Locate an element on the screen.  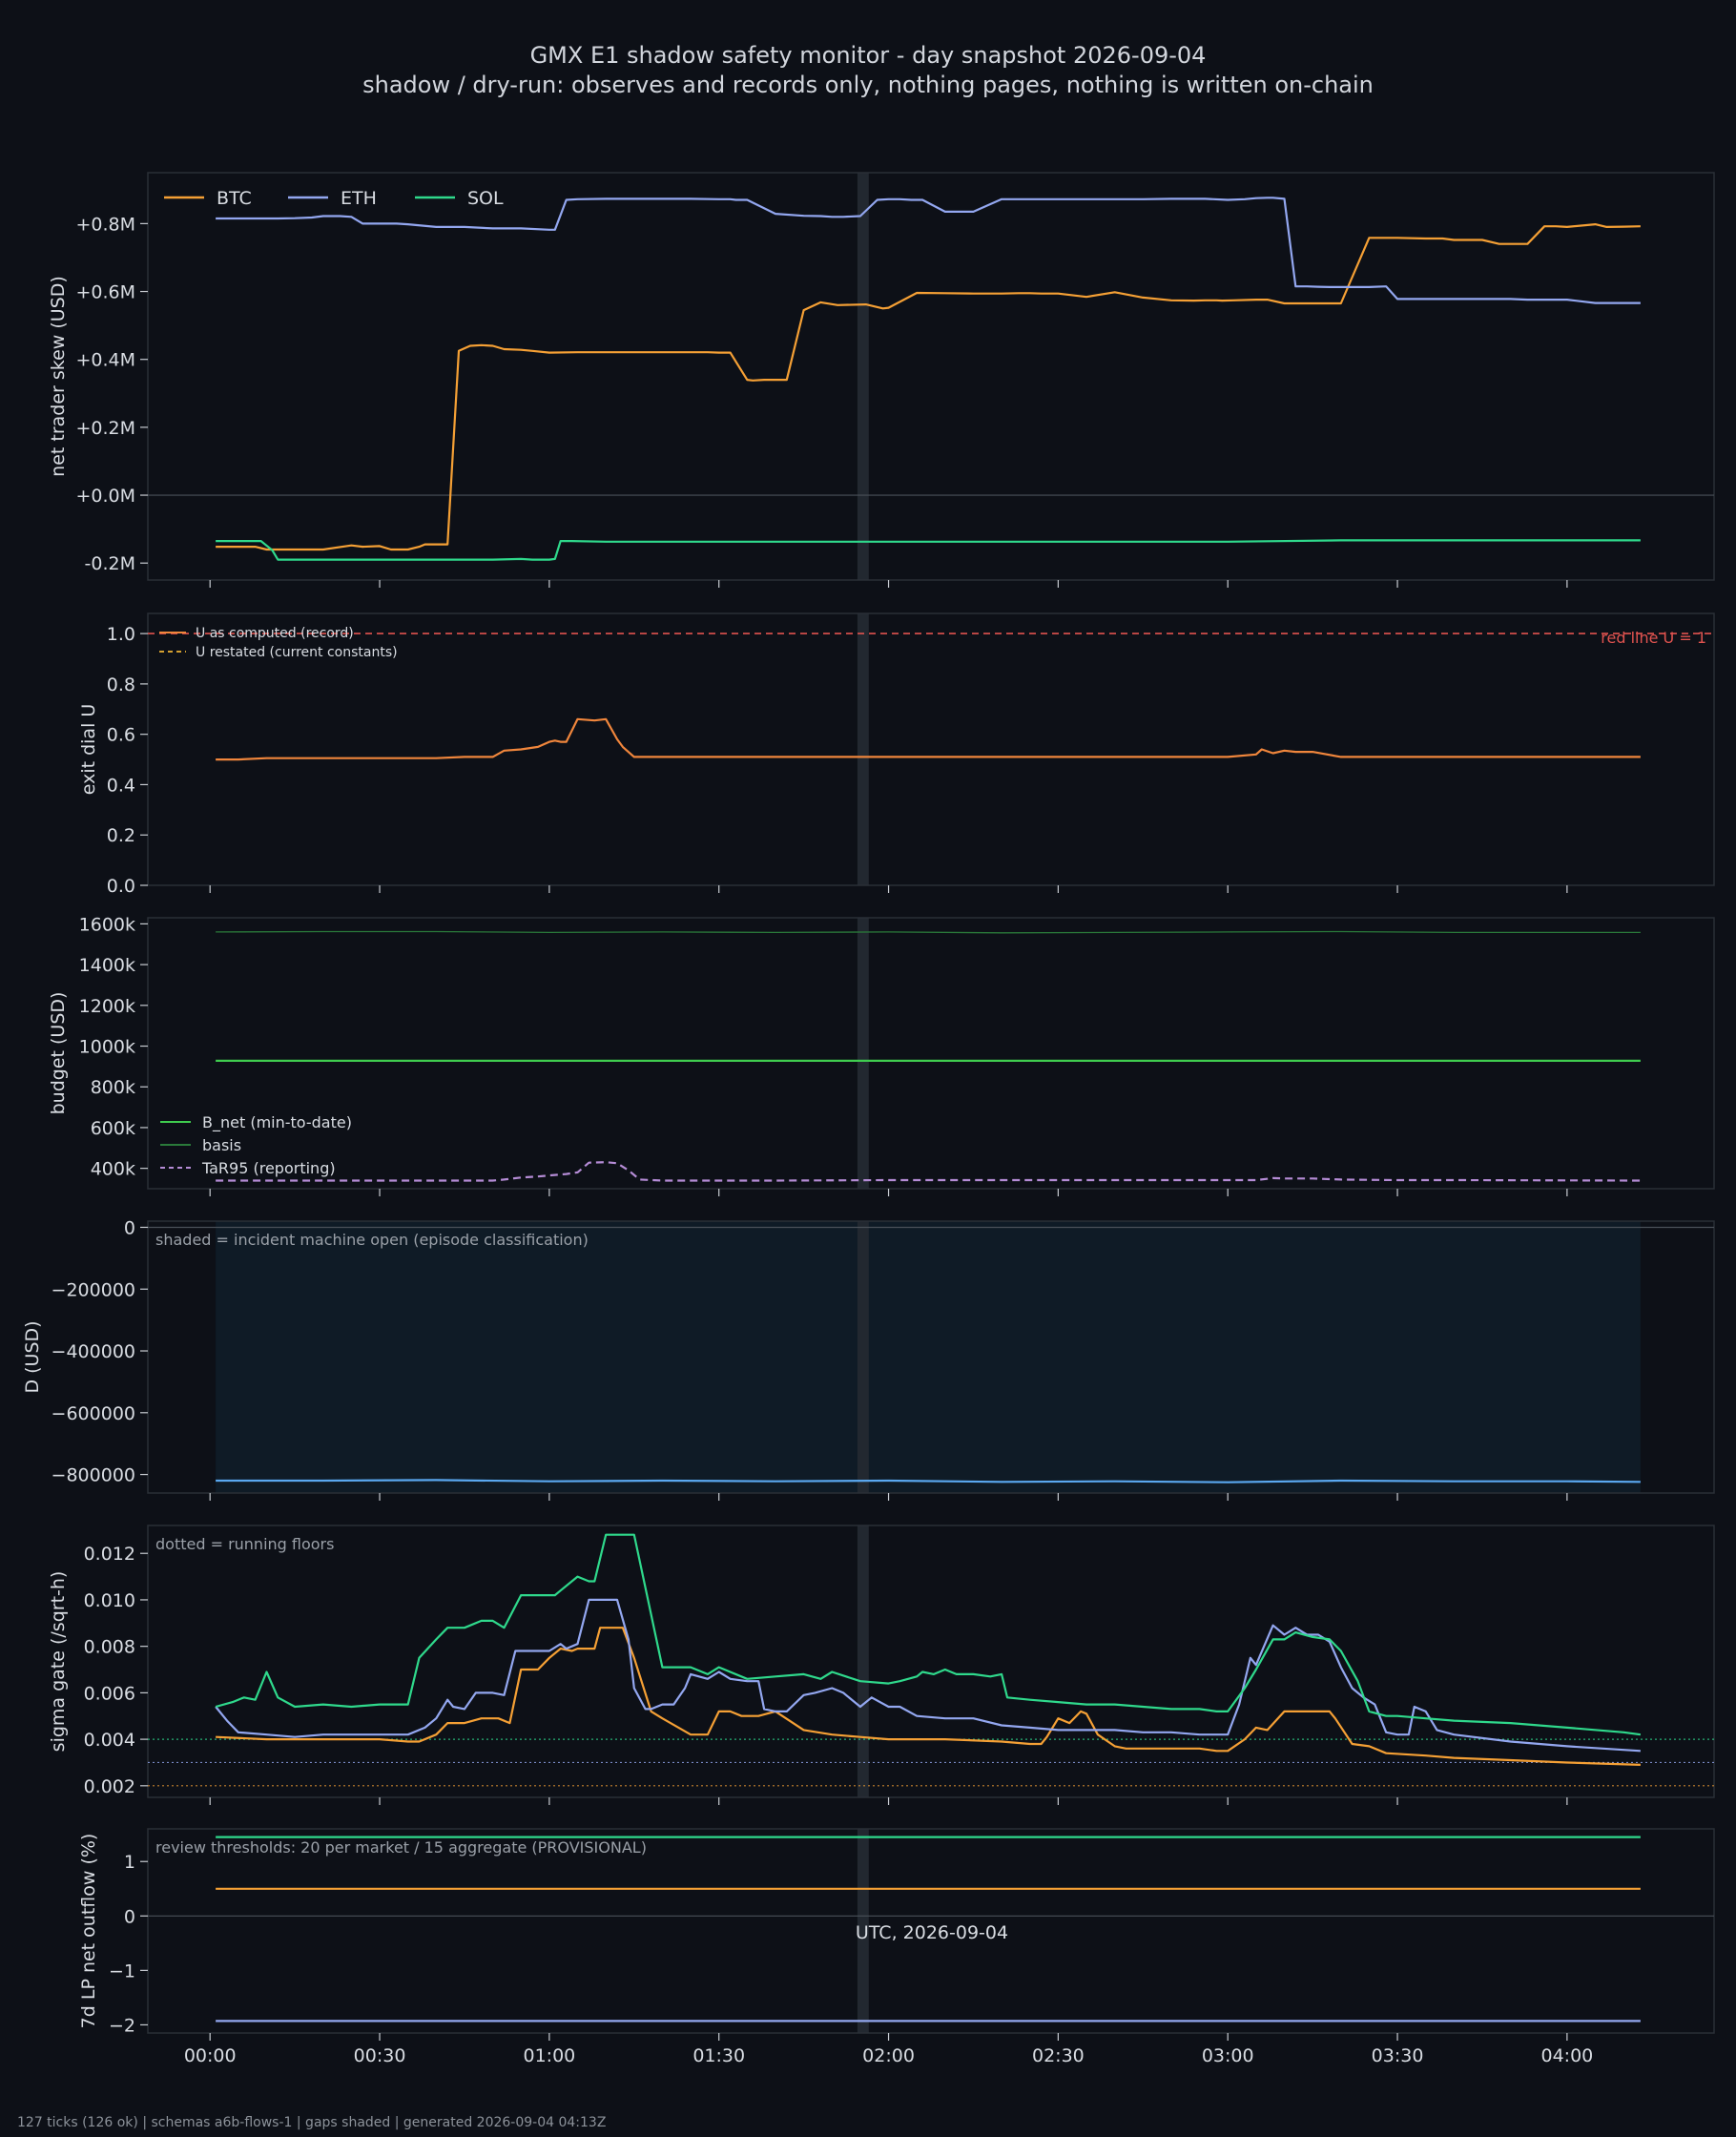
y-tick-label: 600k is located at coordinates (113, 1128).